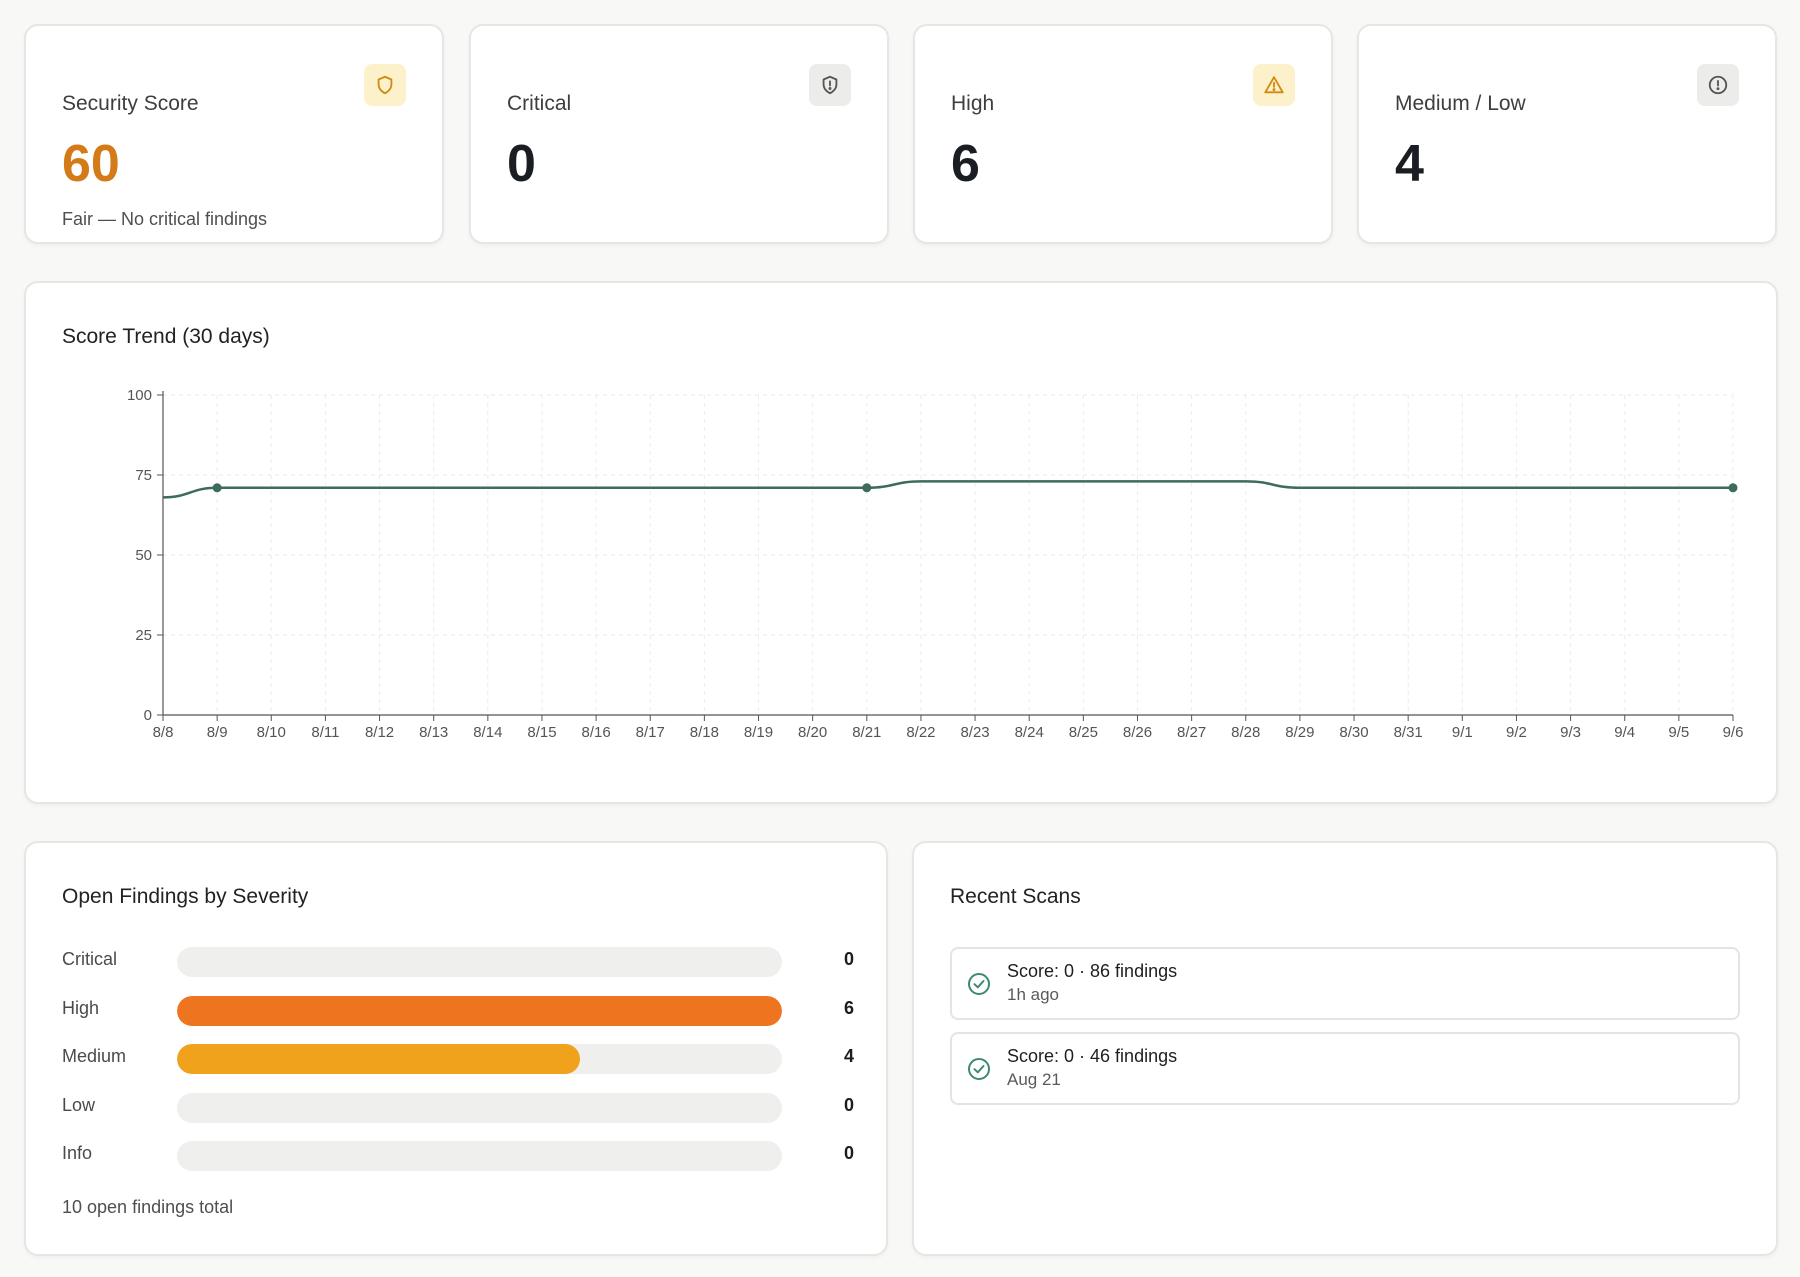 The image size is (1800, 1277). I want to click on severity-row-high: High 6, so click(458, 1011).